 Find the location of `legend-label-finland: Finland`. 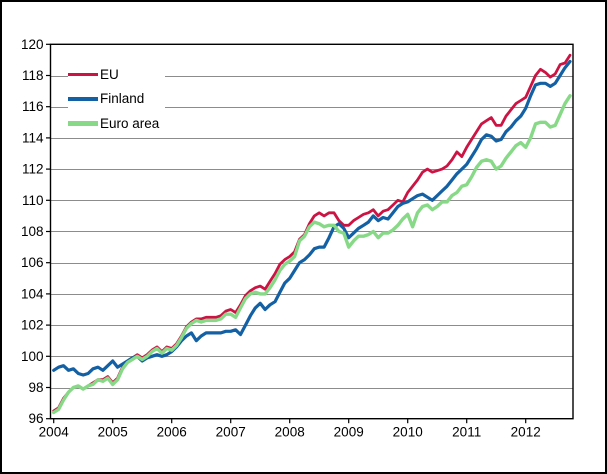

legend-label-finland: Finland is located at coordinates (122, 99).